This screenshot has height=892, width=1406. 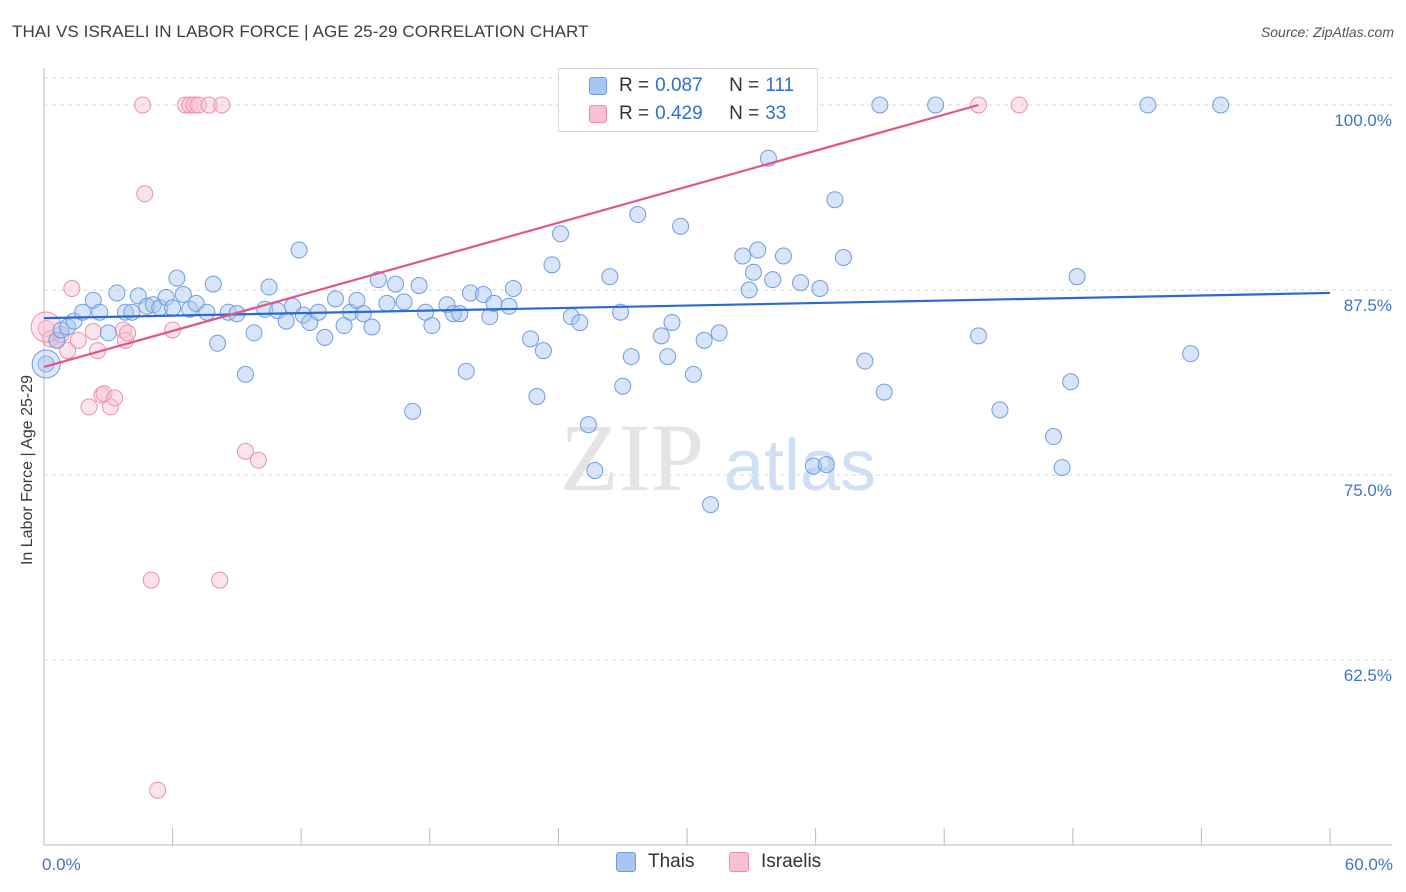 I want to click on series-label-israelis: Israelis, so click(x=791, y=861).